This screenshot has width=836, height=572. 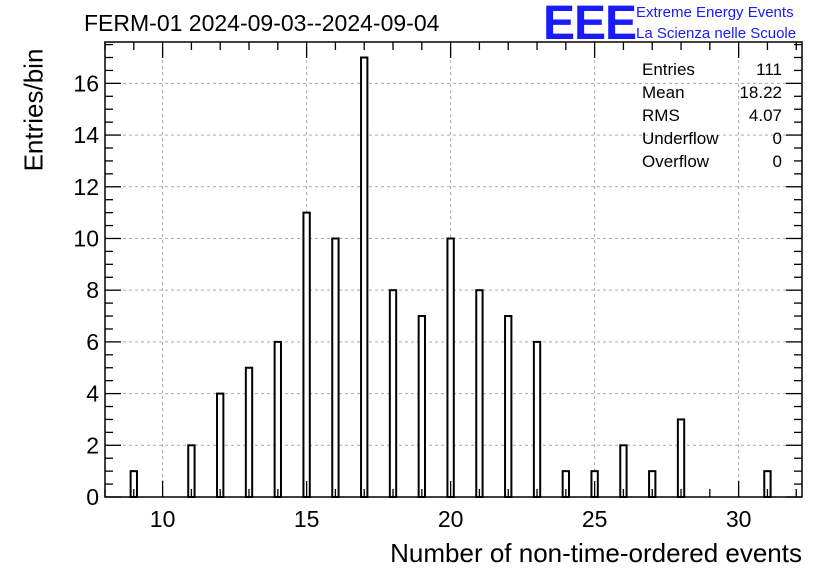 What do you see at coordinates (712, 92) in the screenshot?
I see `stats-row-mean: Mean 18.22` at bounding box center [712, 92].